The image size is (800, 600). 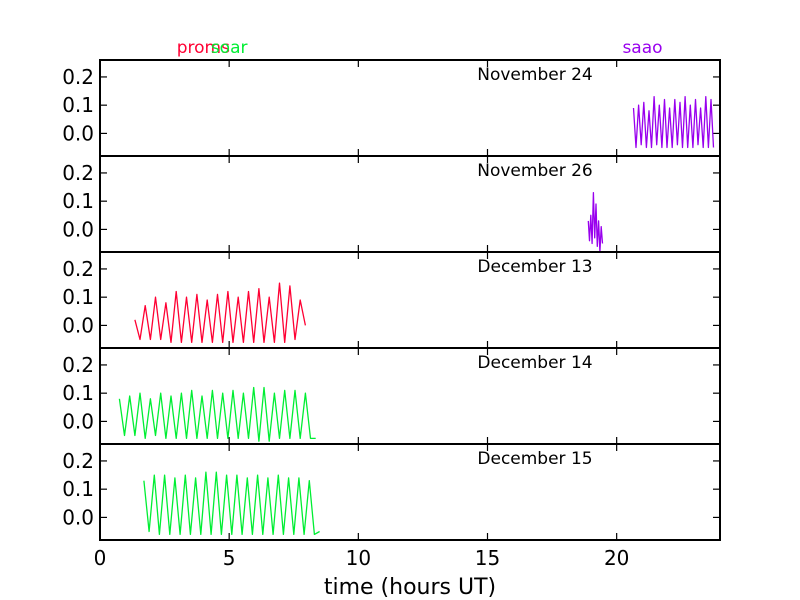 I want to click on panel-2: 0.0 0.1 0.2 November 26, so click(x=391, y=204).